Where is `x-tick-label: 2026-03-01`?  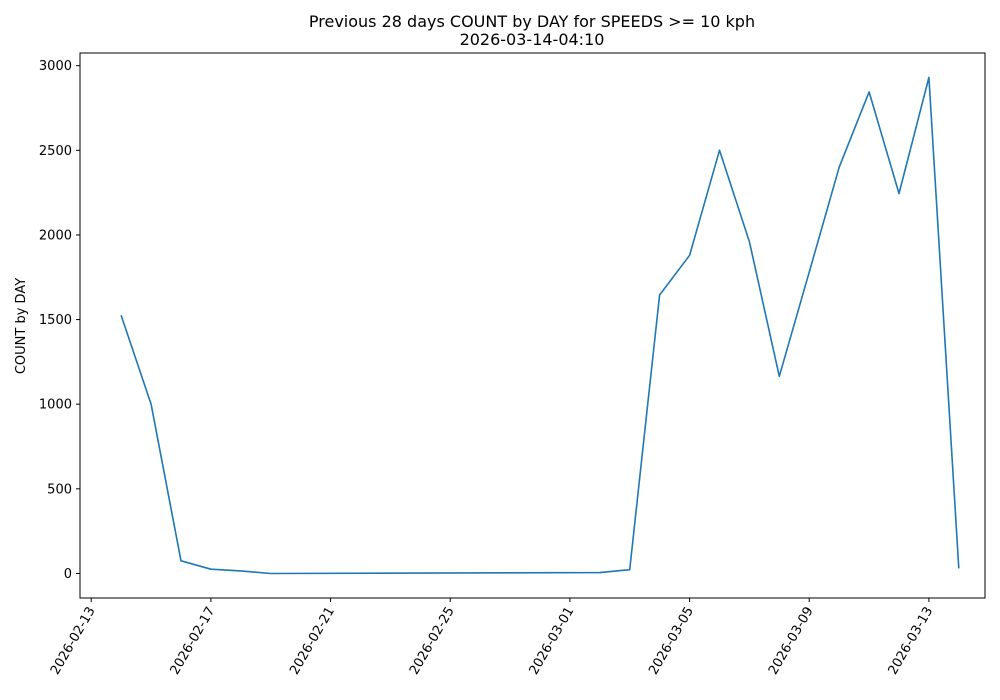
x-tick-label: 2026-03-01 is located at coordinates (552, 641).